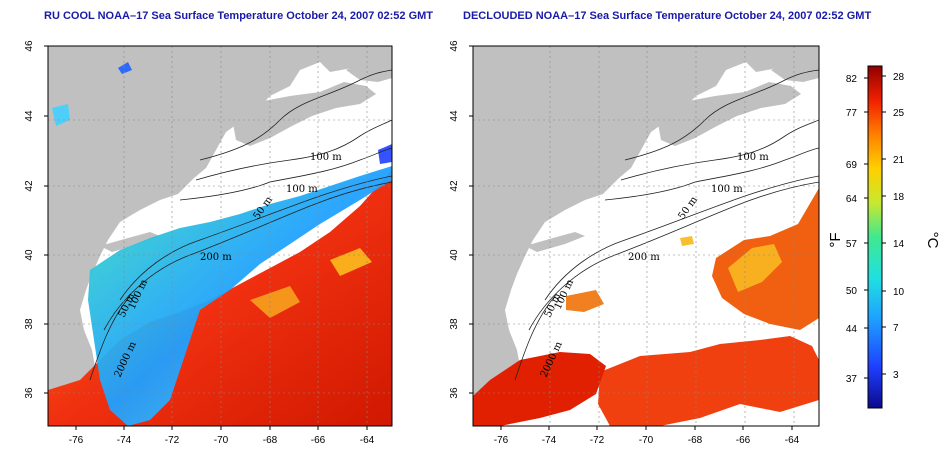  I want to click on left_panel-lon-tick-5: -66, so click(318, 440).